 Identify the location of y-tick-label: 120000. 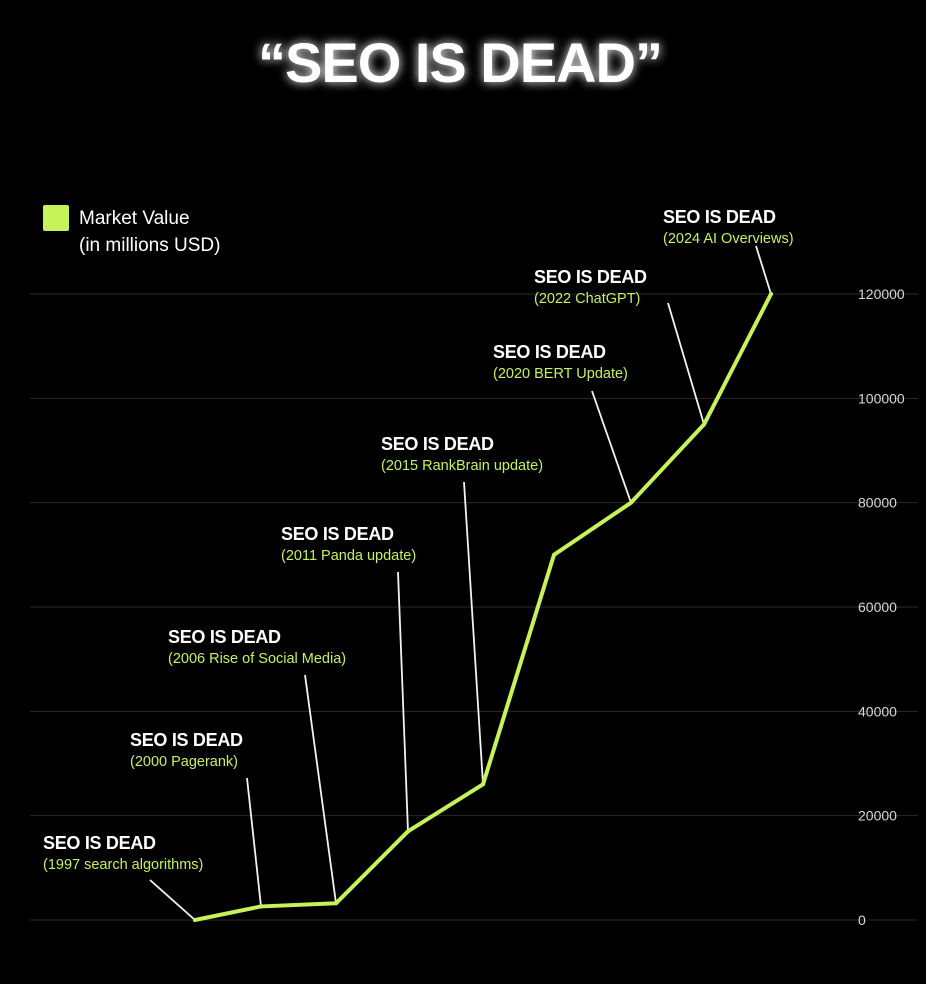
(881, 294).